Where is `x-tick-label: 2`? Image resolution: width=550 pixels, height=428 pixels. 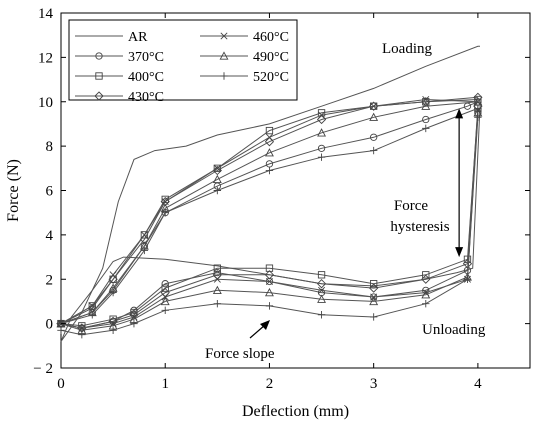 x-tick-label: 2 is located at coordinates (270, 384).